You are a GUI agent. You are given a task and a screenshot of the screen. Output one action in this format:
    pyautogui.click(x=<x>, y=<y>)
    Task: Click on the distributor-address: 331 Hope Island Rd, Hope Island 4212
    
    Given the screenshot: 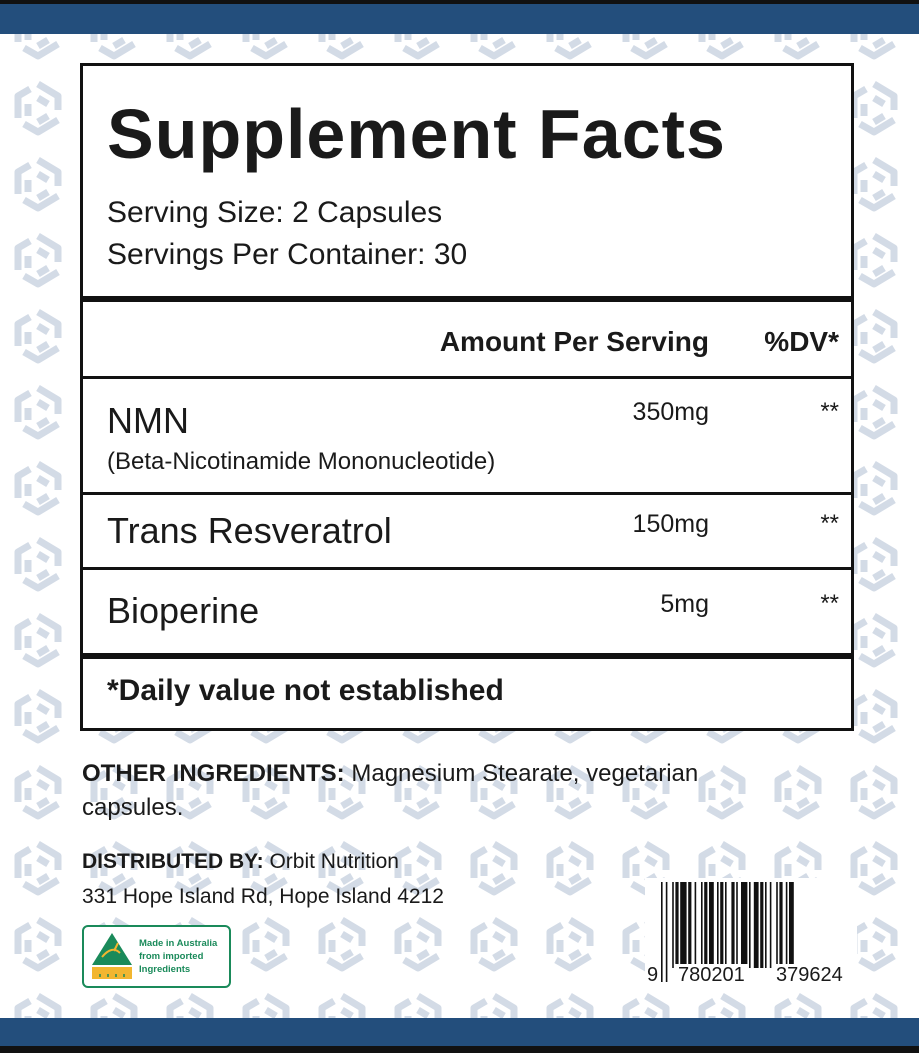 What is the action you would take?
    pyautogui.click(x=263, y=896)
    